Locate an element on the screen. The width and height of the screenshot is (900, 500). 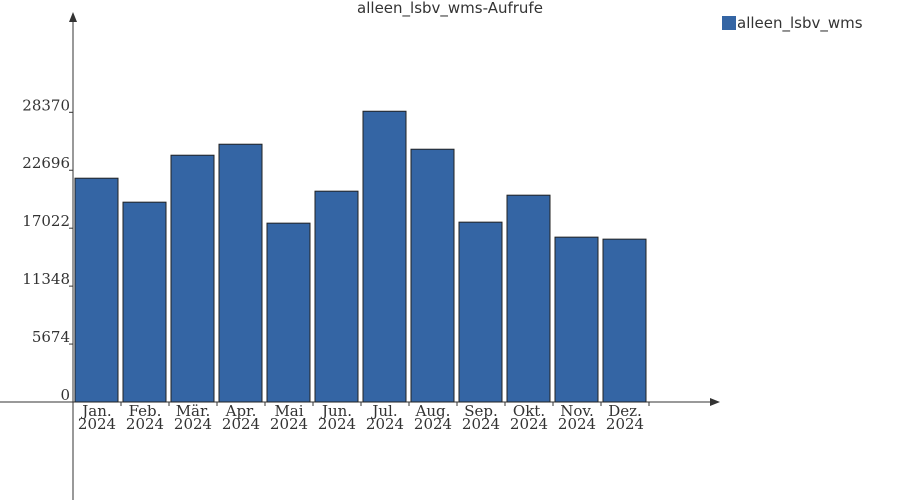
x-tick-month: Mär. is located at coordinates (193, 411).